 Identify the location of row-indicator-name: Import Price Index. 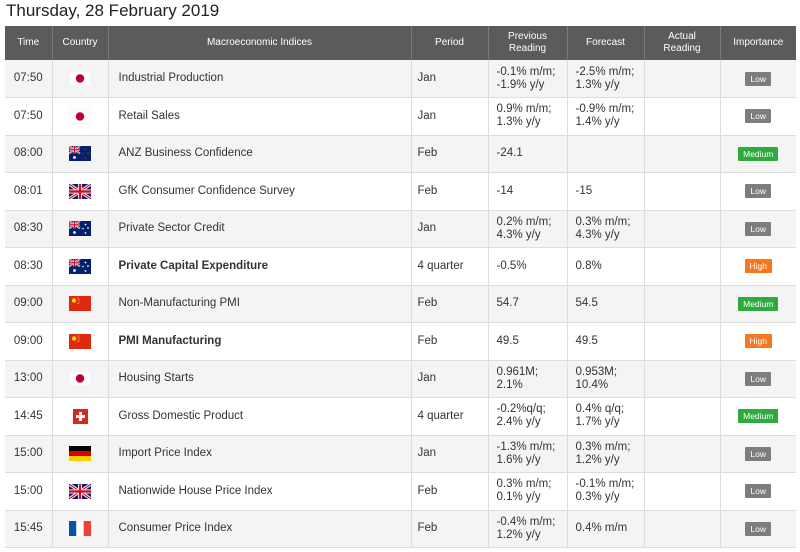
(260, 454).